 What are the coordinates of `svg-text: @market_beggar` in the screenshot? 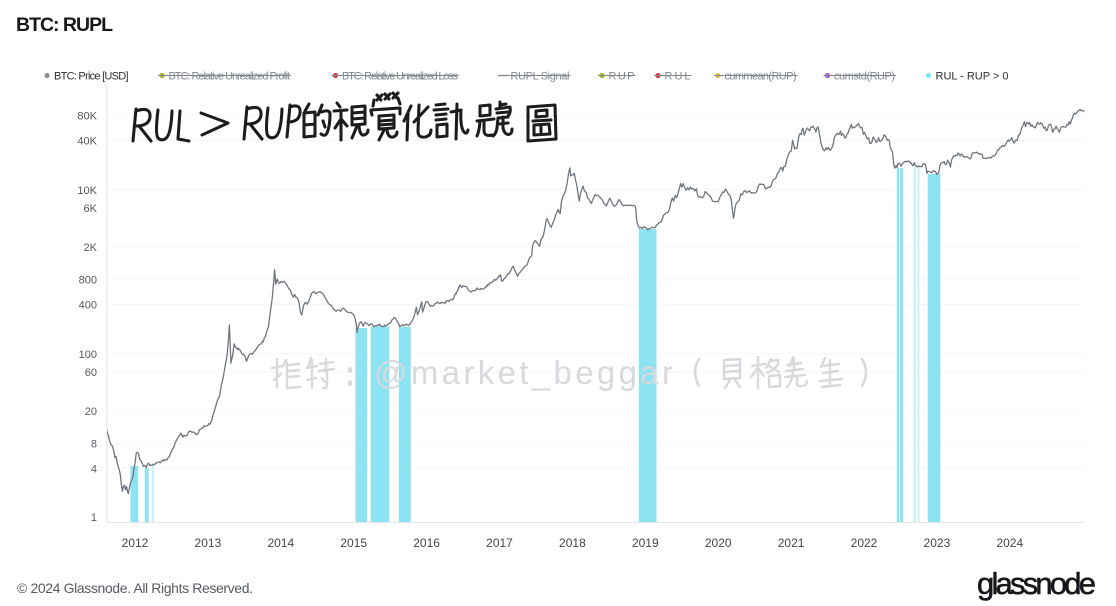 It's located at (523, 372).